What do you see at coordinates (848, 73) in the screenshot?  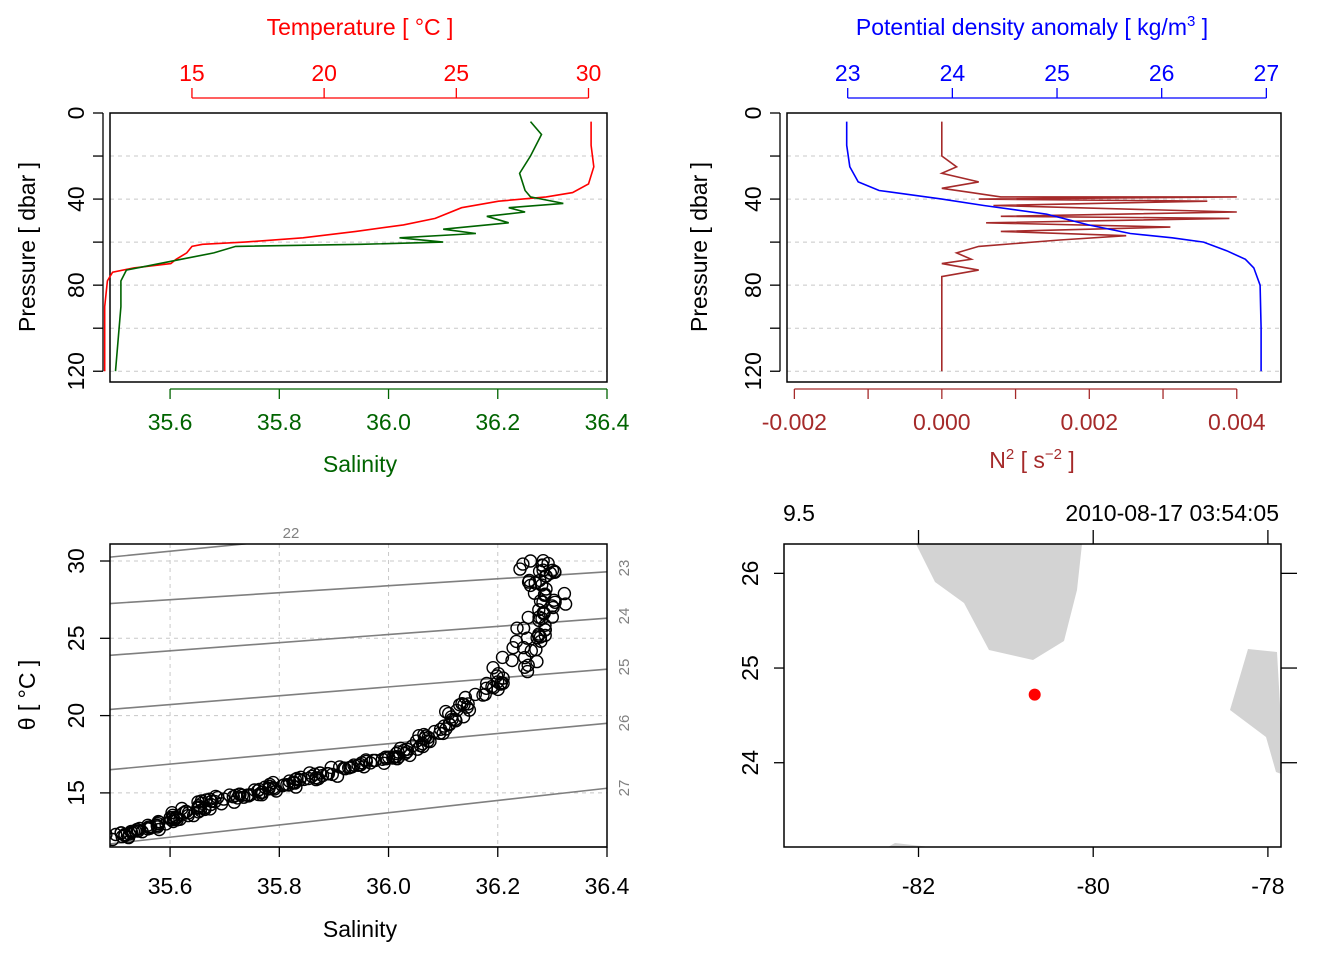 I see `density-tick-label: 23` at bounding box center [848, 73].